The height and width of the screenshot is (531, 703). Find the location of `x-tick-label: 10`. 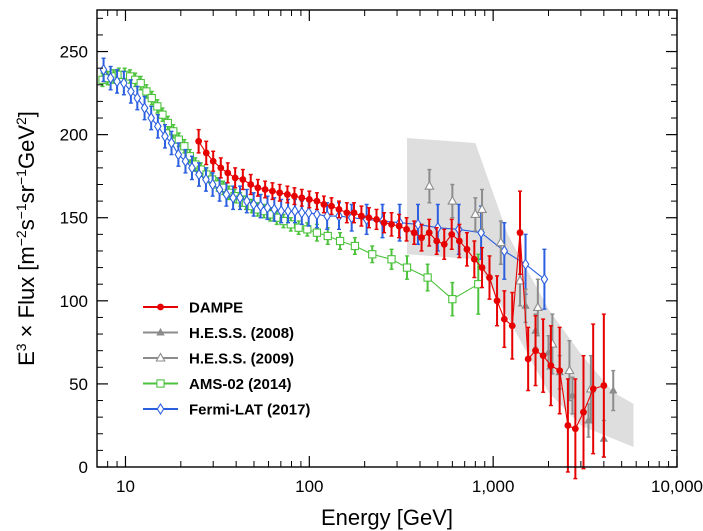

x-tick-label: 10 is located at coordinates (125, 486).